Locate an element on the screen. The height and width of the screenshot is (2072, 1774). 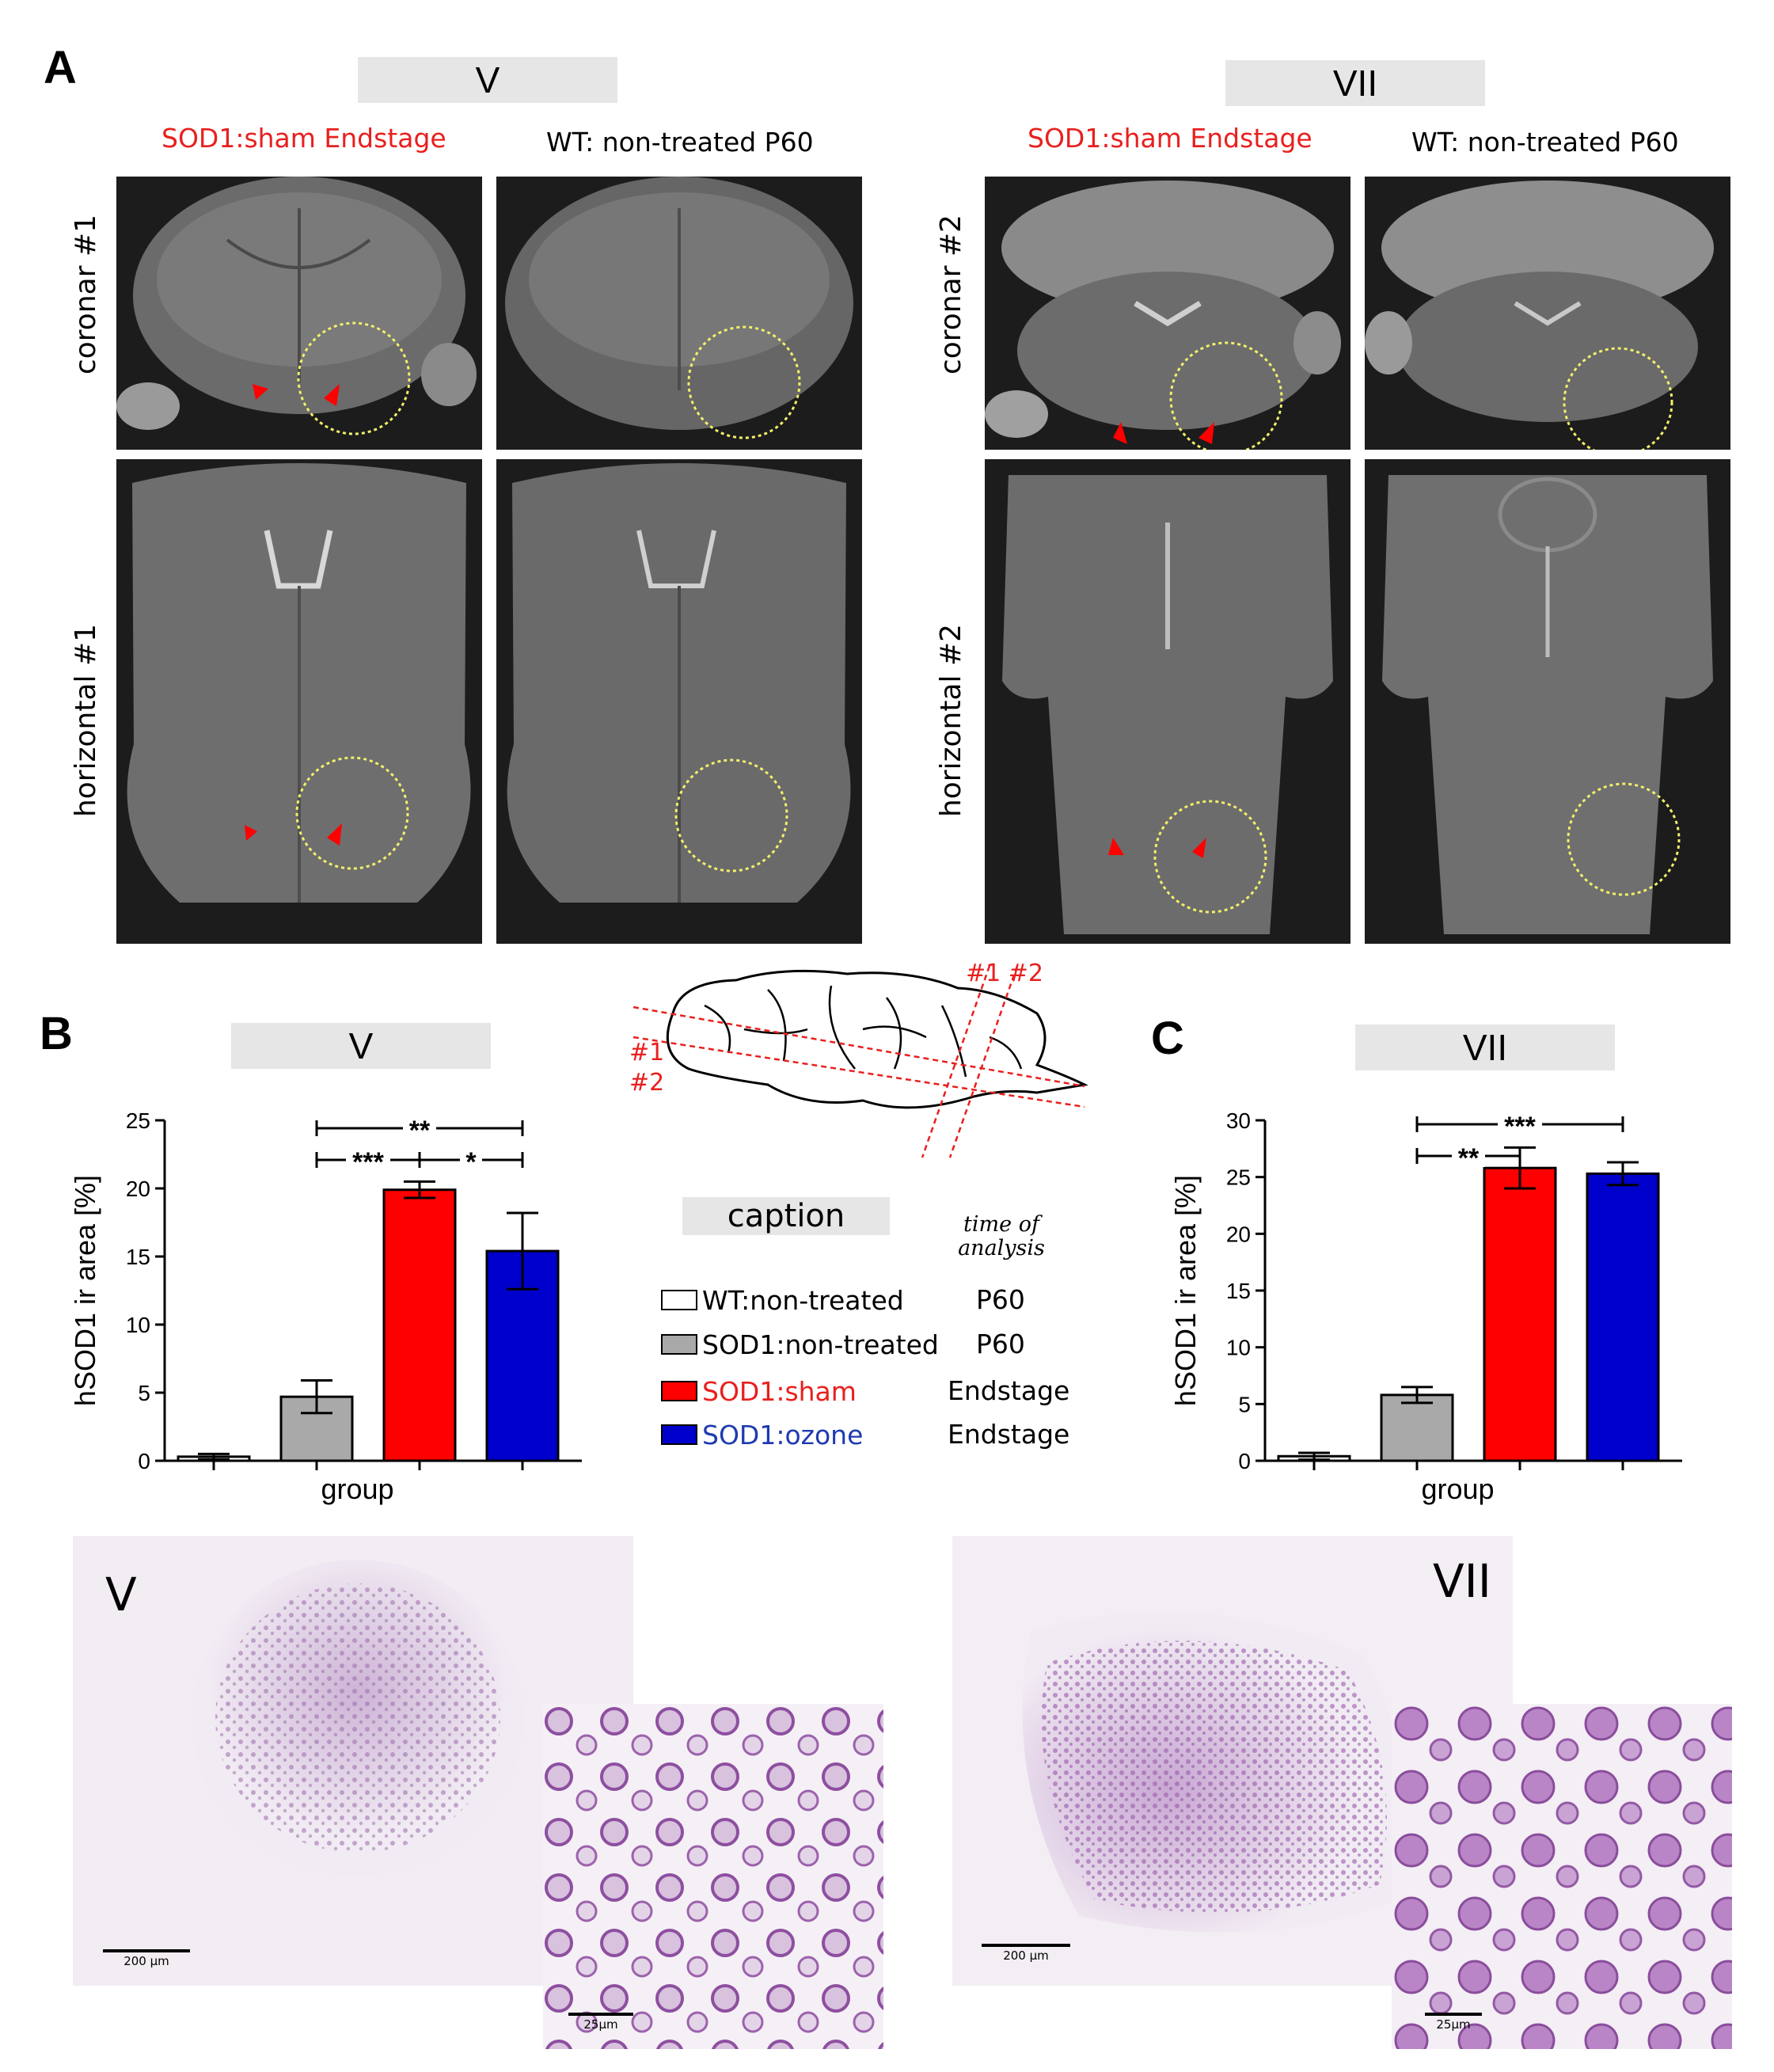
panel-a-left-header: V is located at coordinates (488, 80).